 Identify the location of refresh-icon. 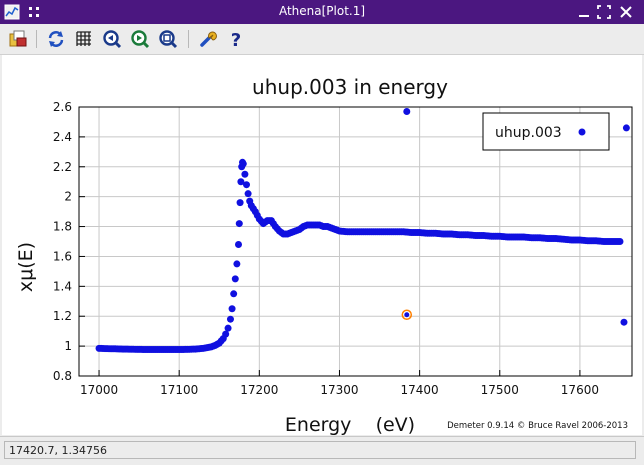
(56, 39).